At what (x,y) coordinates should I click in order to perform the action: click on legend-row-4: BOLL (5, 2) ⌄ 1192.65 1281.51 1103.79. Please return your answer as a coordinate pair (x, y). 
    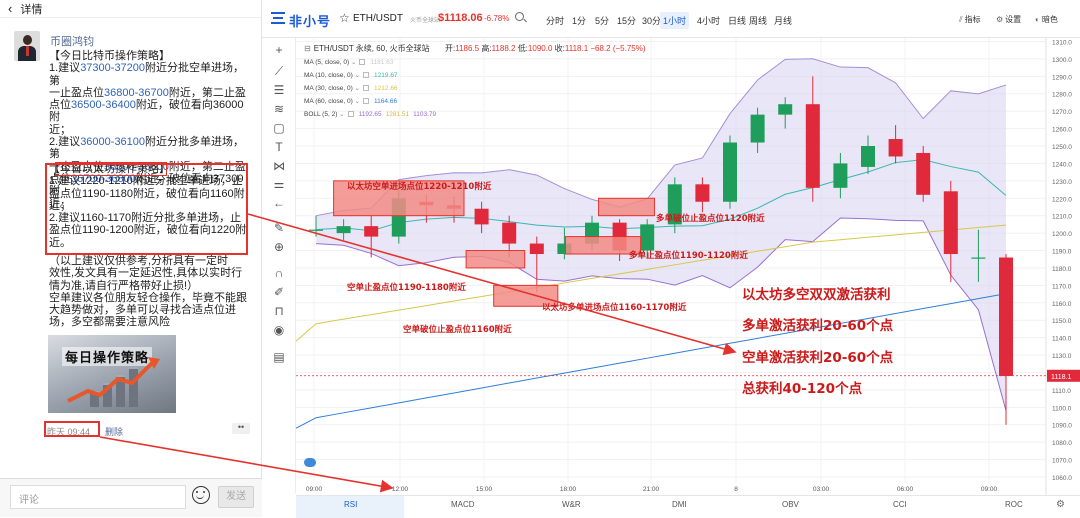
    Looking at the image, I should click on (370, 114).